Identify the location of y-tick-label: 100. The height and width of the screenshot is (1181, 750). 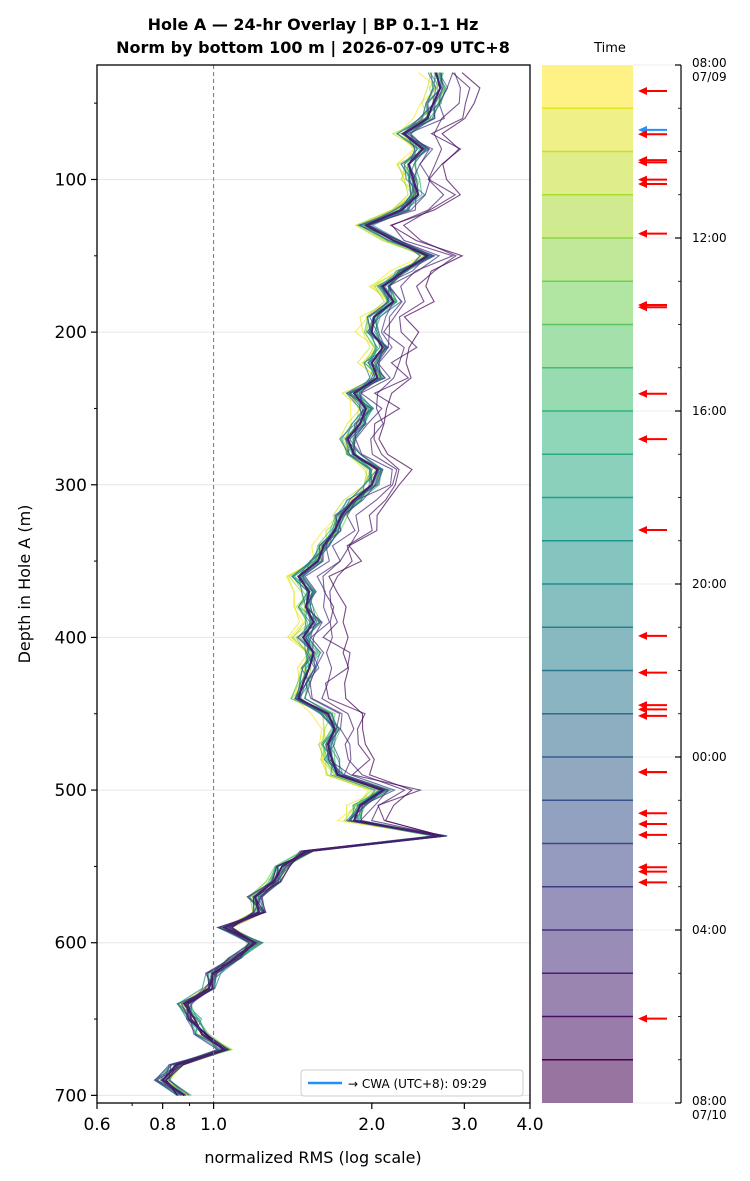
(71, 180).